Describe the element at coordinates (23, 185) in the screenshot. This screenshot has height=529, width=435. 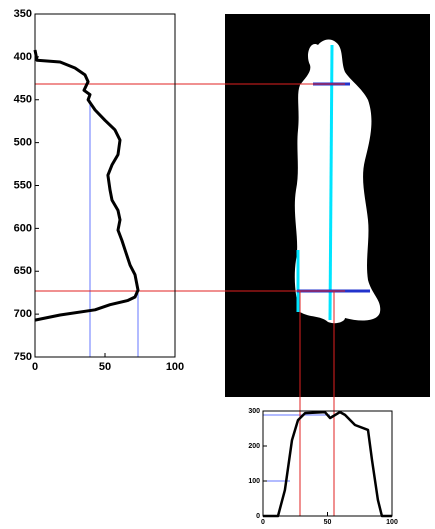
I see `y-tick-label: 550` at that location.